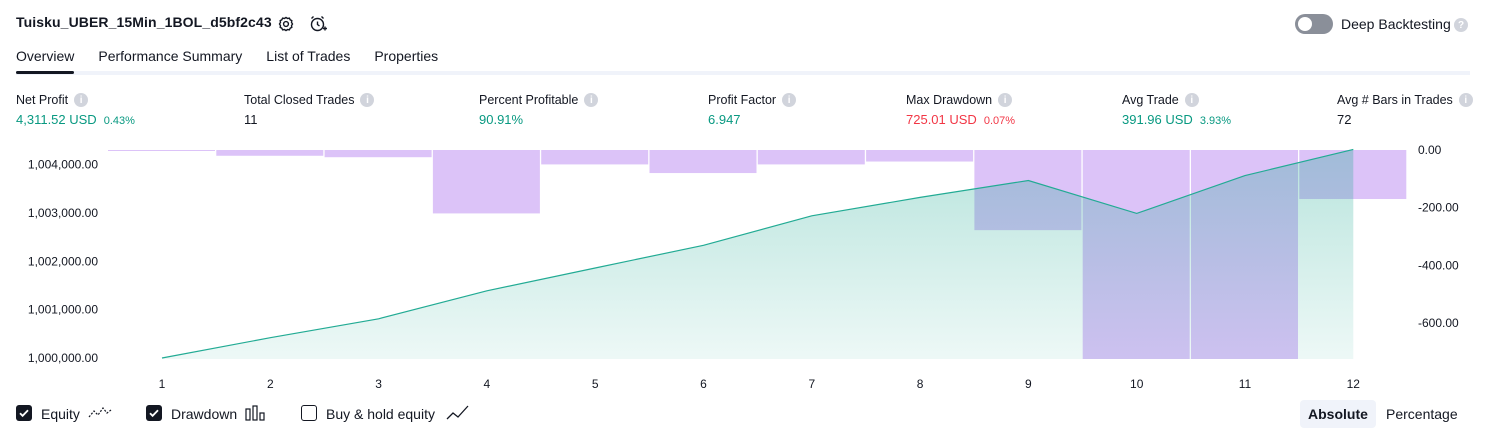  Describe the element at coordinates (45, 61) in the screenshot. I see `tab-overview: Overview` at that location.